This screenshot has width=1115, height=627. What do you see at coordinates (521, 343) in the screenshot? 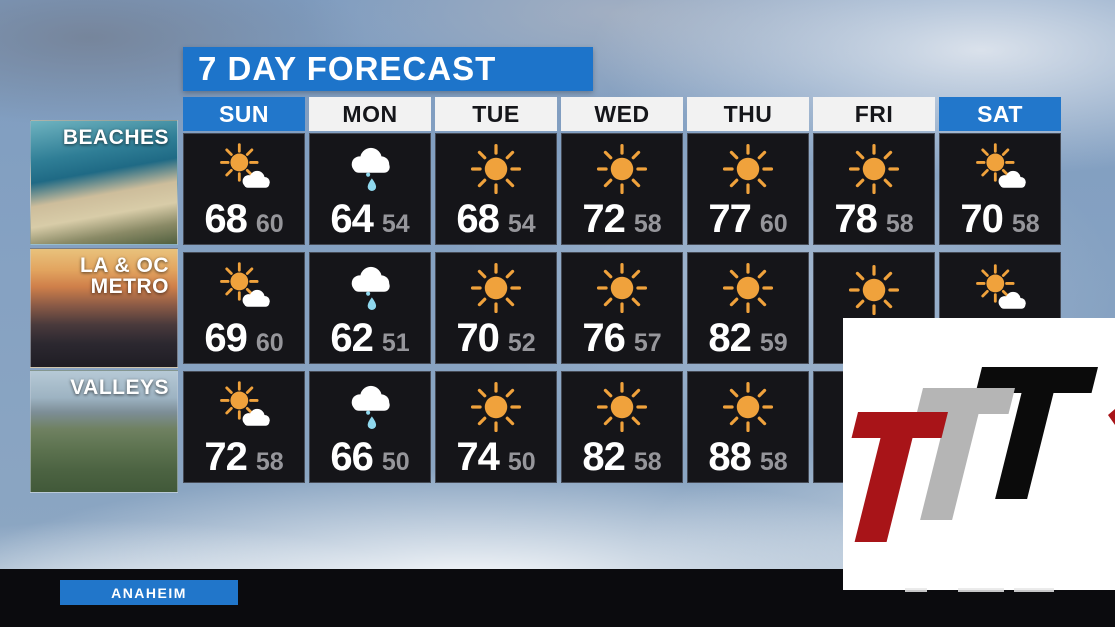
I see `low-temp: 52` at bounding box center [521, 343].